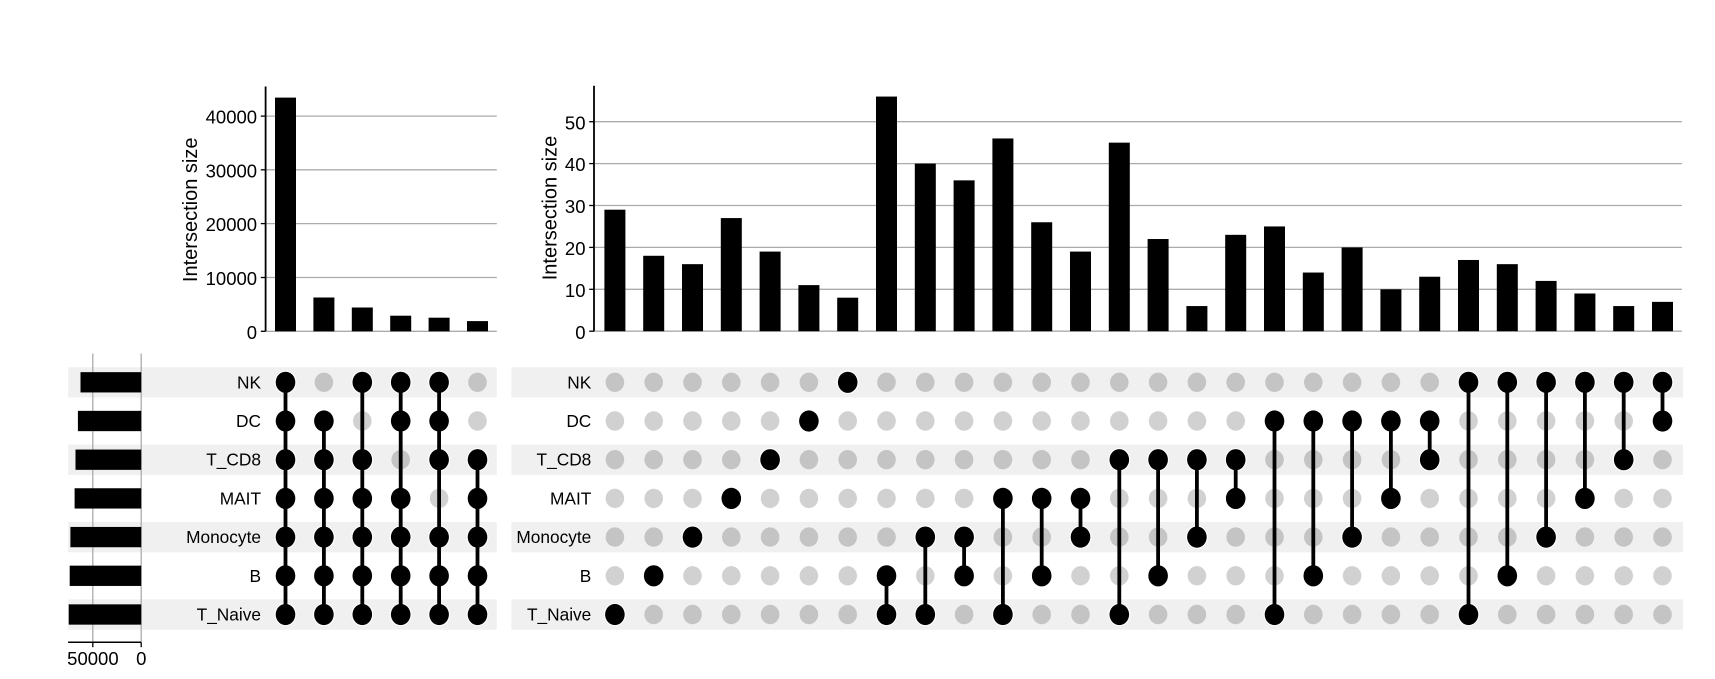 Image resolution: width=1715 pixels, height=679 pixels. Describe the element at coordinates (575, 122) in the screenshot. I see `svg-text: 50` at that location.